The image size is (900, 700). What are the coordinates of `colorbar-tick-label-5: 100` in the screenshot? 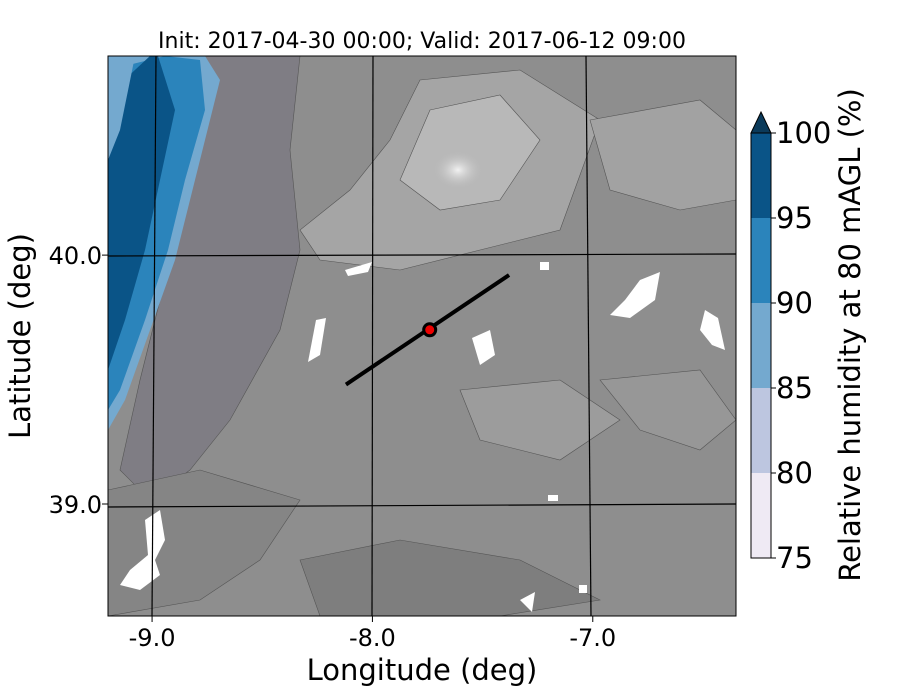 It's located at (803, 133).